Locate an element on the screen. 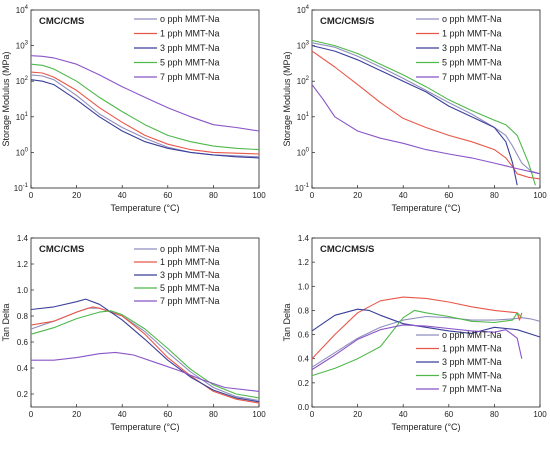  y-tick-label: 0.0 is located at coordinates (304, 407).